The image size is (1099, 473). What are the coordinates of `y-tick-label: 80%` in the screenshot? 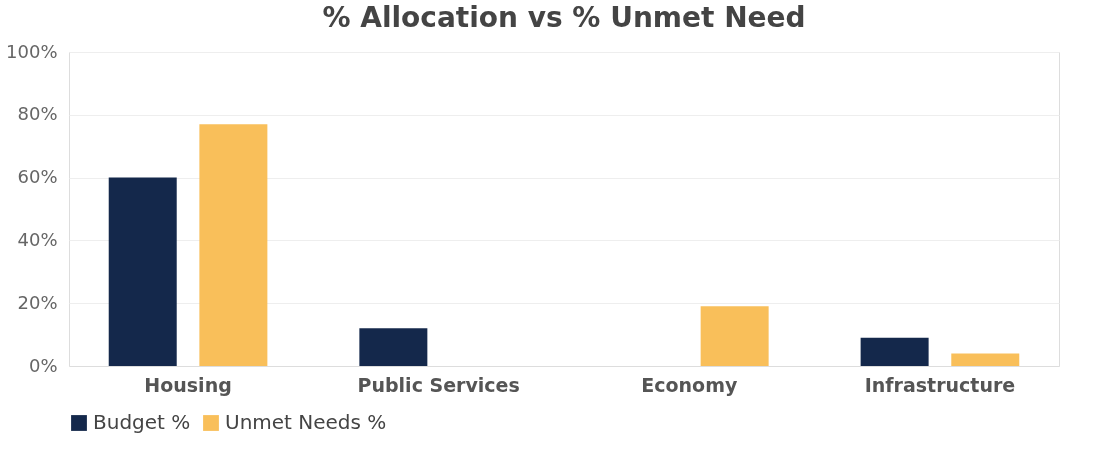 It's located at (37, 114).